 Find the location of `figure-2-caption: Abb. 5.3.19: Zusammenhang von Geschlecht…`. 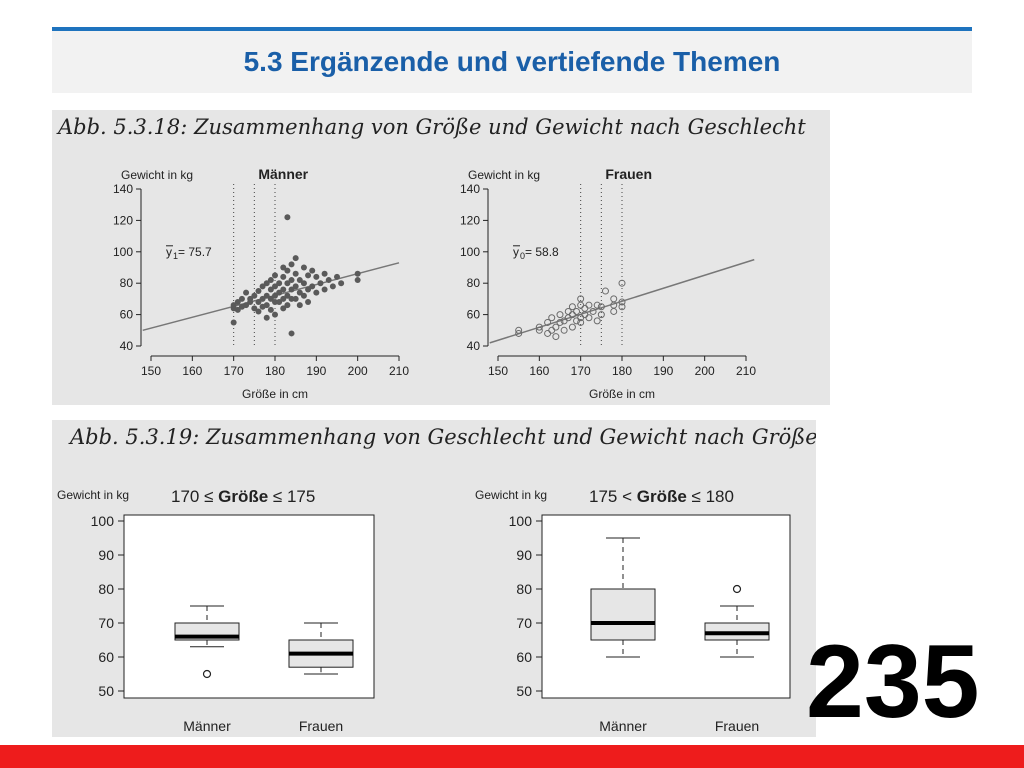

figure-2-caption: Abb. 5.3.19: Zusammenhang von Geschlecht… is located at coordinates (442, 437).